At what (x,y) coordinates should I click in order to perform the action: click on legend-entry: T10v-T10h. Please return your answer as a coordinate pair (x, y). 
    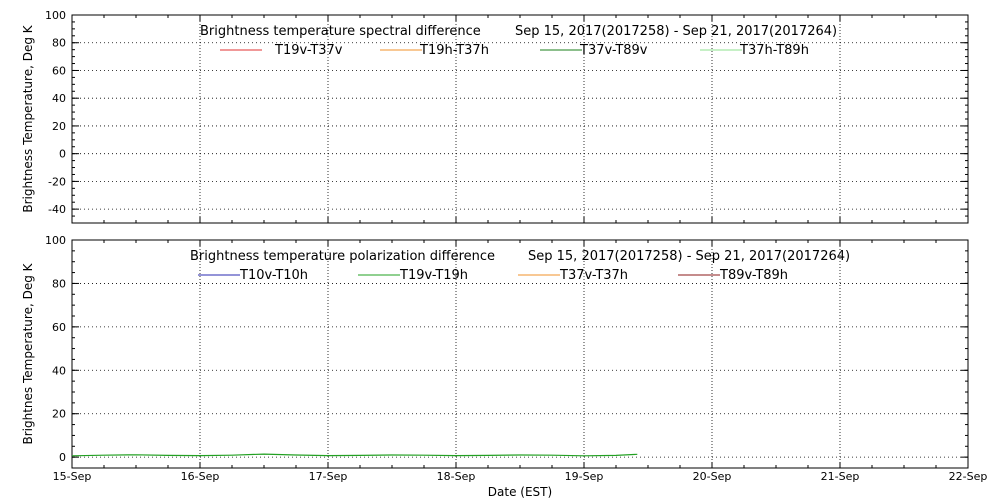
    Looking at the image, I should click on (273, 275).